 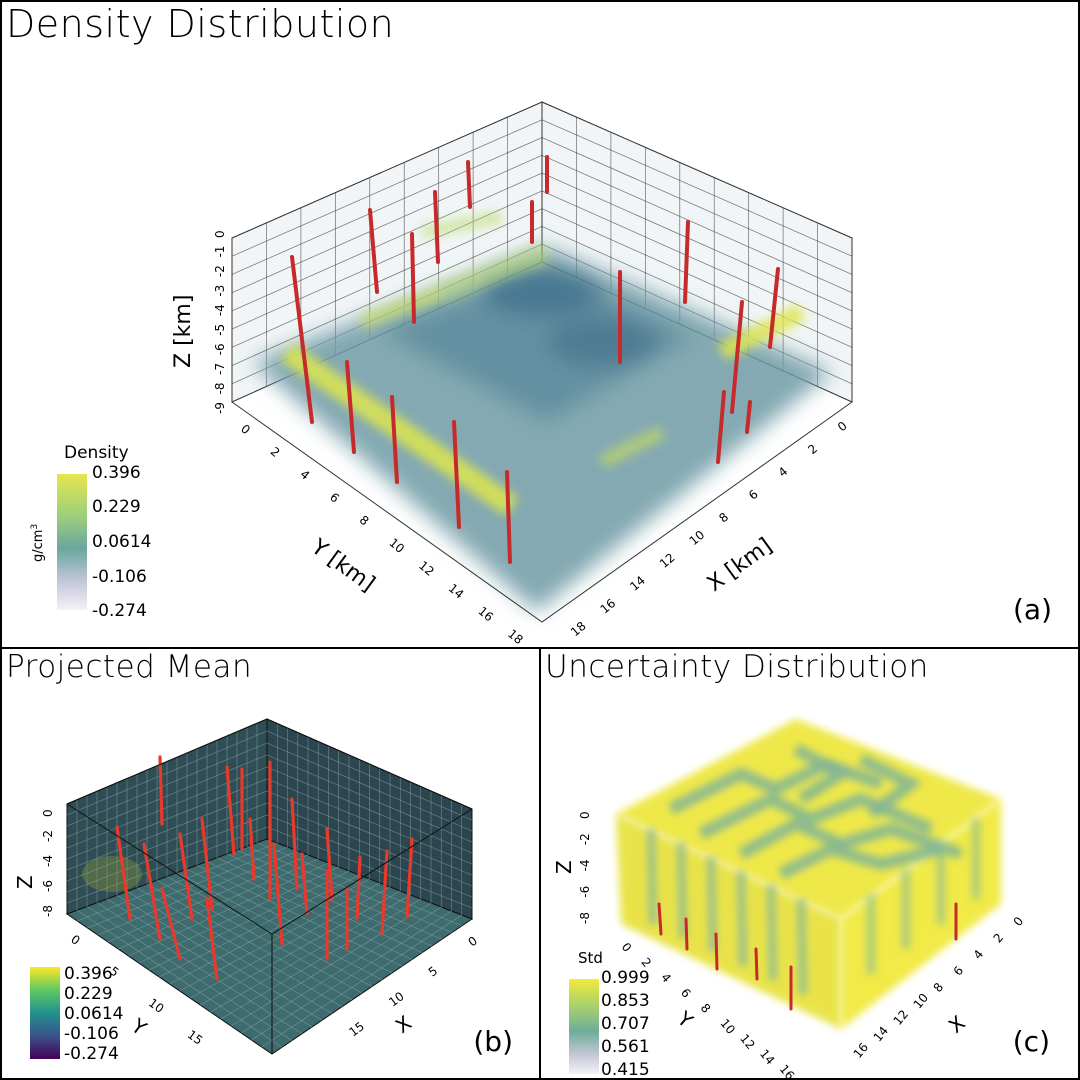 What do you see at coordinates (195, 1037) in the screenshot?
I see `y-tick-label: 15` at bounding box center [195, 1037].